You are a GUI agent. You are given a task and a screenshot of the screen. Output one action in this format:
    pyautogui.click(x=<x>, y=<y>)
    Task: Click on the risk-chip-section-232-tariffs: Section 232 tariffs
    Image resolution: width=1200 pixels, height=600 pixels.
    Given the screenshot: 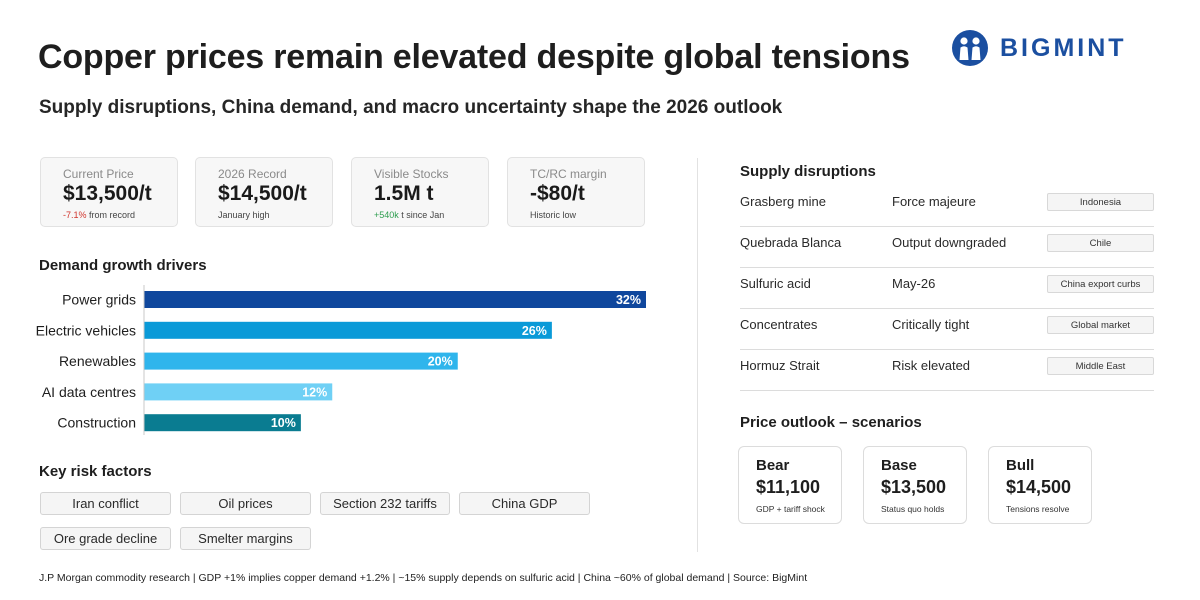 What is the action you would take?
    pyautogui.click(x=385, y=503)
    